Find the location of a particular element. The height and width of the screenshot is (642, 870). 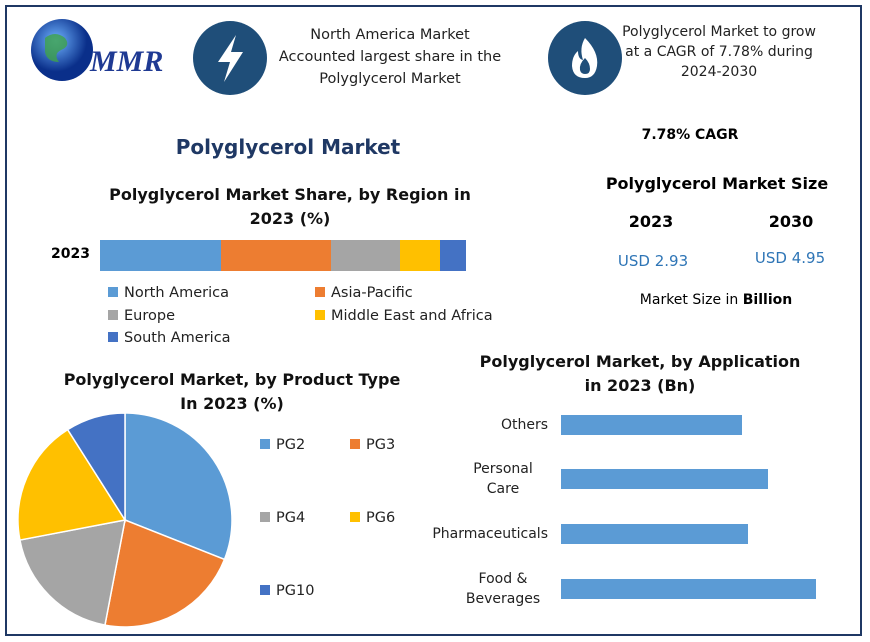

legend-label: Middle East and Africa is located at coordinates (412, 315).